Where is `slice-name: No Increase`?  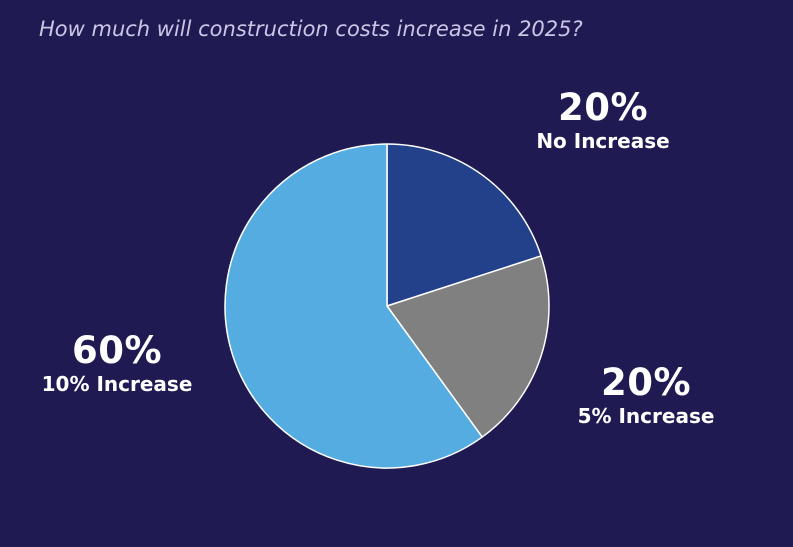 slice-name: No Increase is located at coordinates (603, 141).